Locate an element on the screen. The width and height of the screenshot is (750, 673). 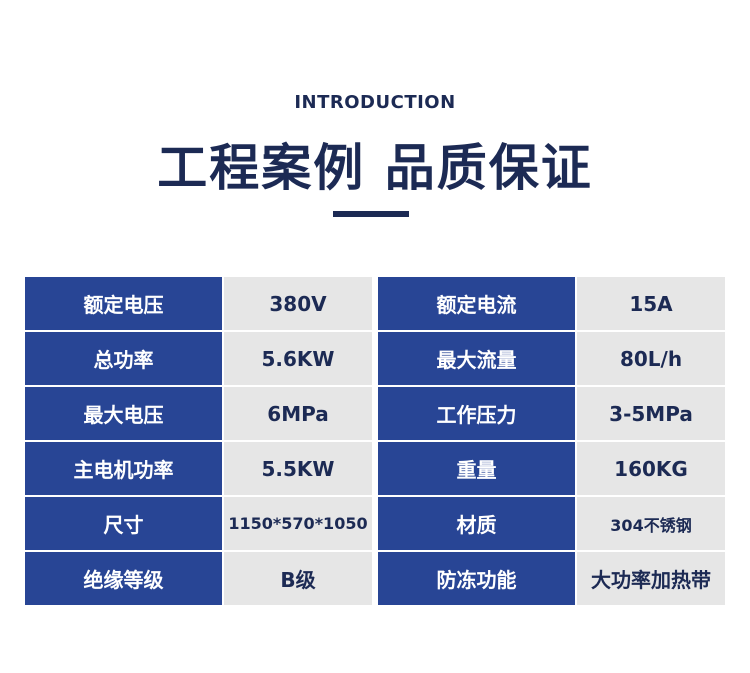
spec-label: 总功率 is located at coordinates (123, 358).